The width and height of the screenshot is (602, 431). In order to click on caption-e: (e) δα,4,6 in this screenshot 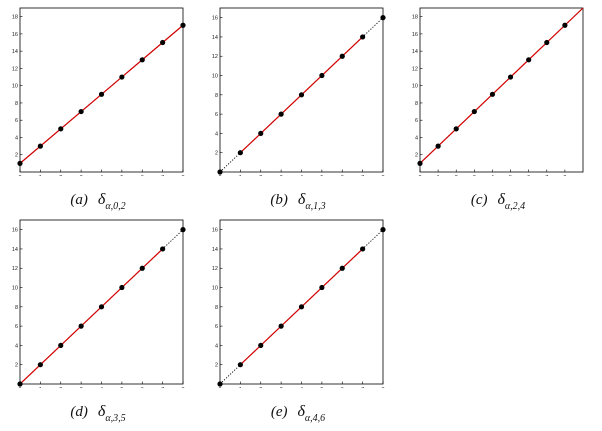, I will do `click(298, 413)`.